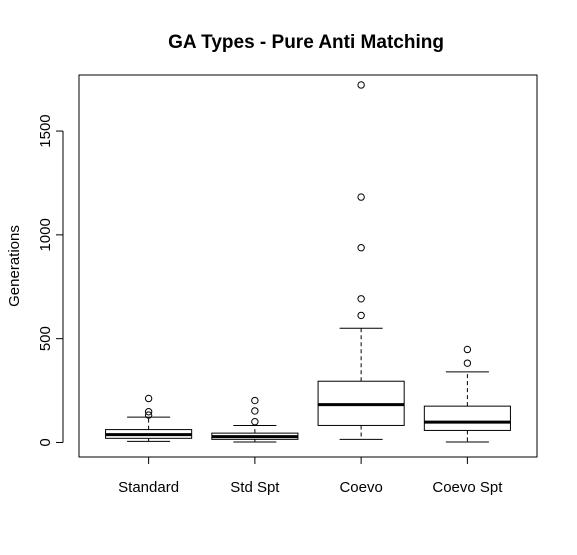 Image resolution: width=577 pixels, height=555 pixels. What do you see at coordinates (14, 266) in the screenshot?
I see `y-axis-label: Generations` at bounding box center [14, 266].